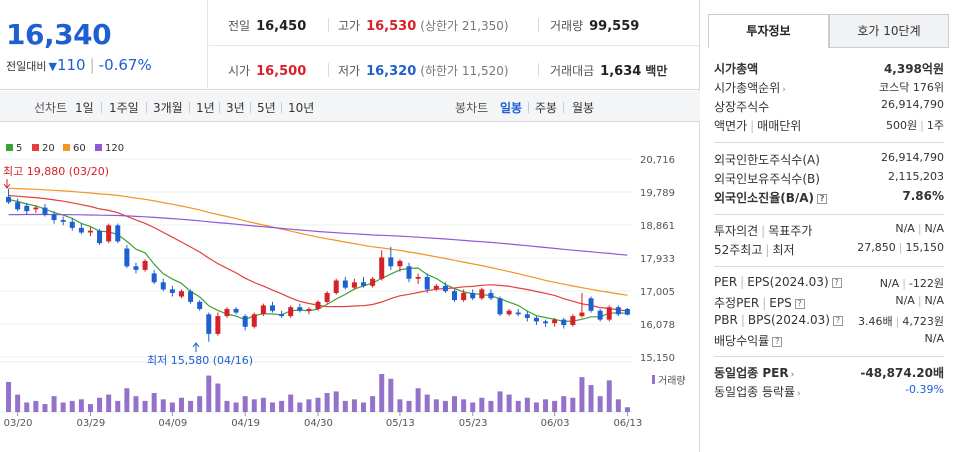  I want to click on y-tick-label: 20,716, so click(657, 160).